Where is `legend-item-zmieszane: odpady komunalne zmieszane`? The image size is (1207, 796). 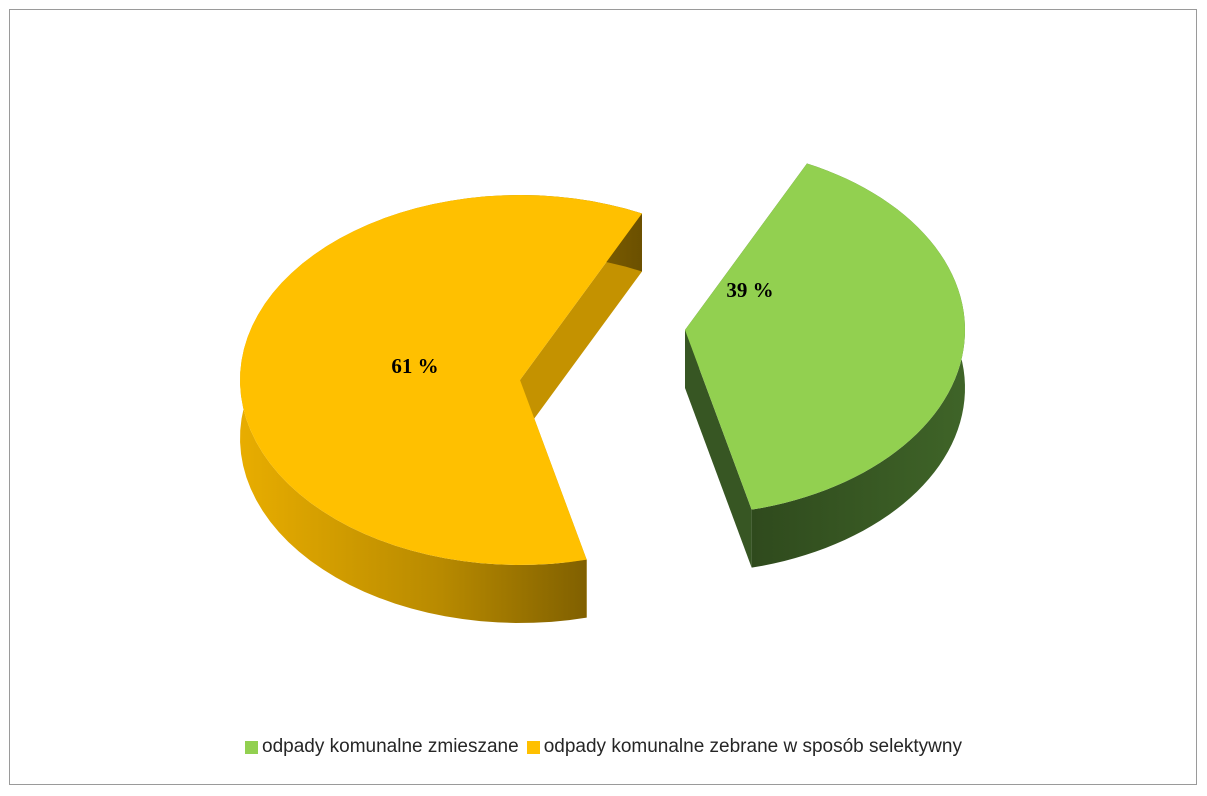 legend-item-zmieszane: odpady komunalne zmieszane is located at coordinates (382, 747).